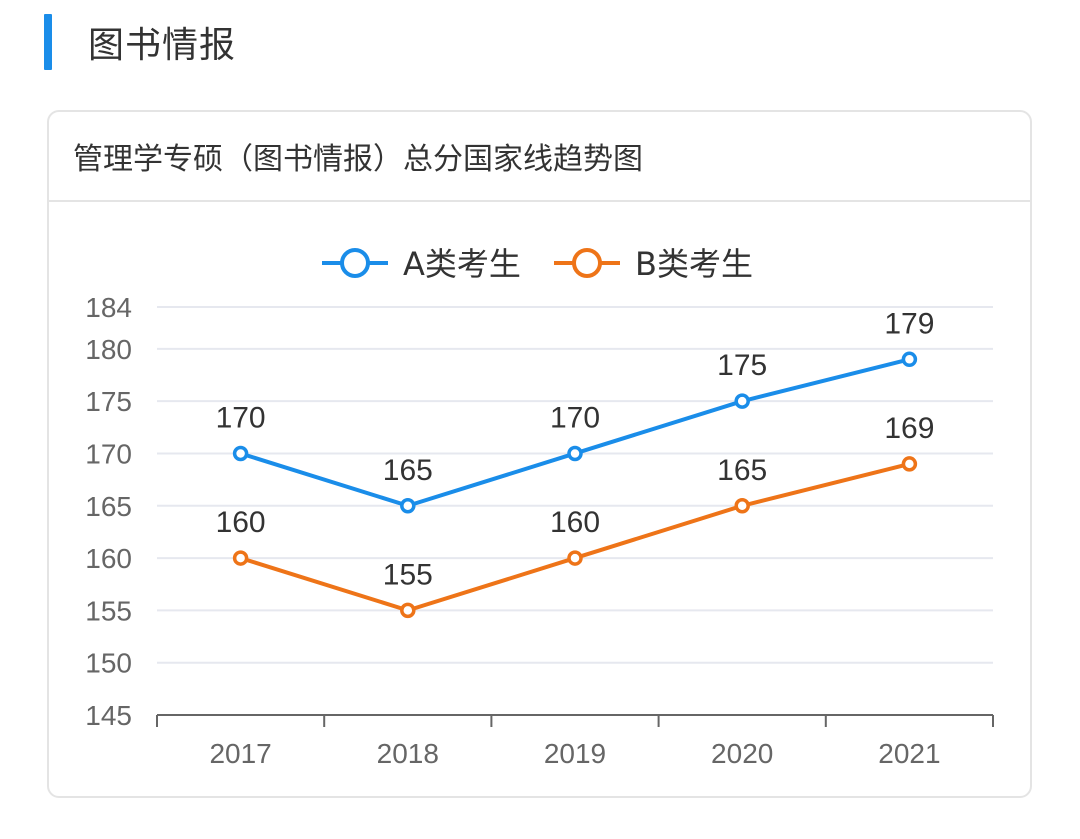 This screenshot has width=1080, height=839. I want to click on legend-item-0: A类考生, so click(421, 264).